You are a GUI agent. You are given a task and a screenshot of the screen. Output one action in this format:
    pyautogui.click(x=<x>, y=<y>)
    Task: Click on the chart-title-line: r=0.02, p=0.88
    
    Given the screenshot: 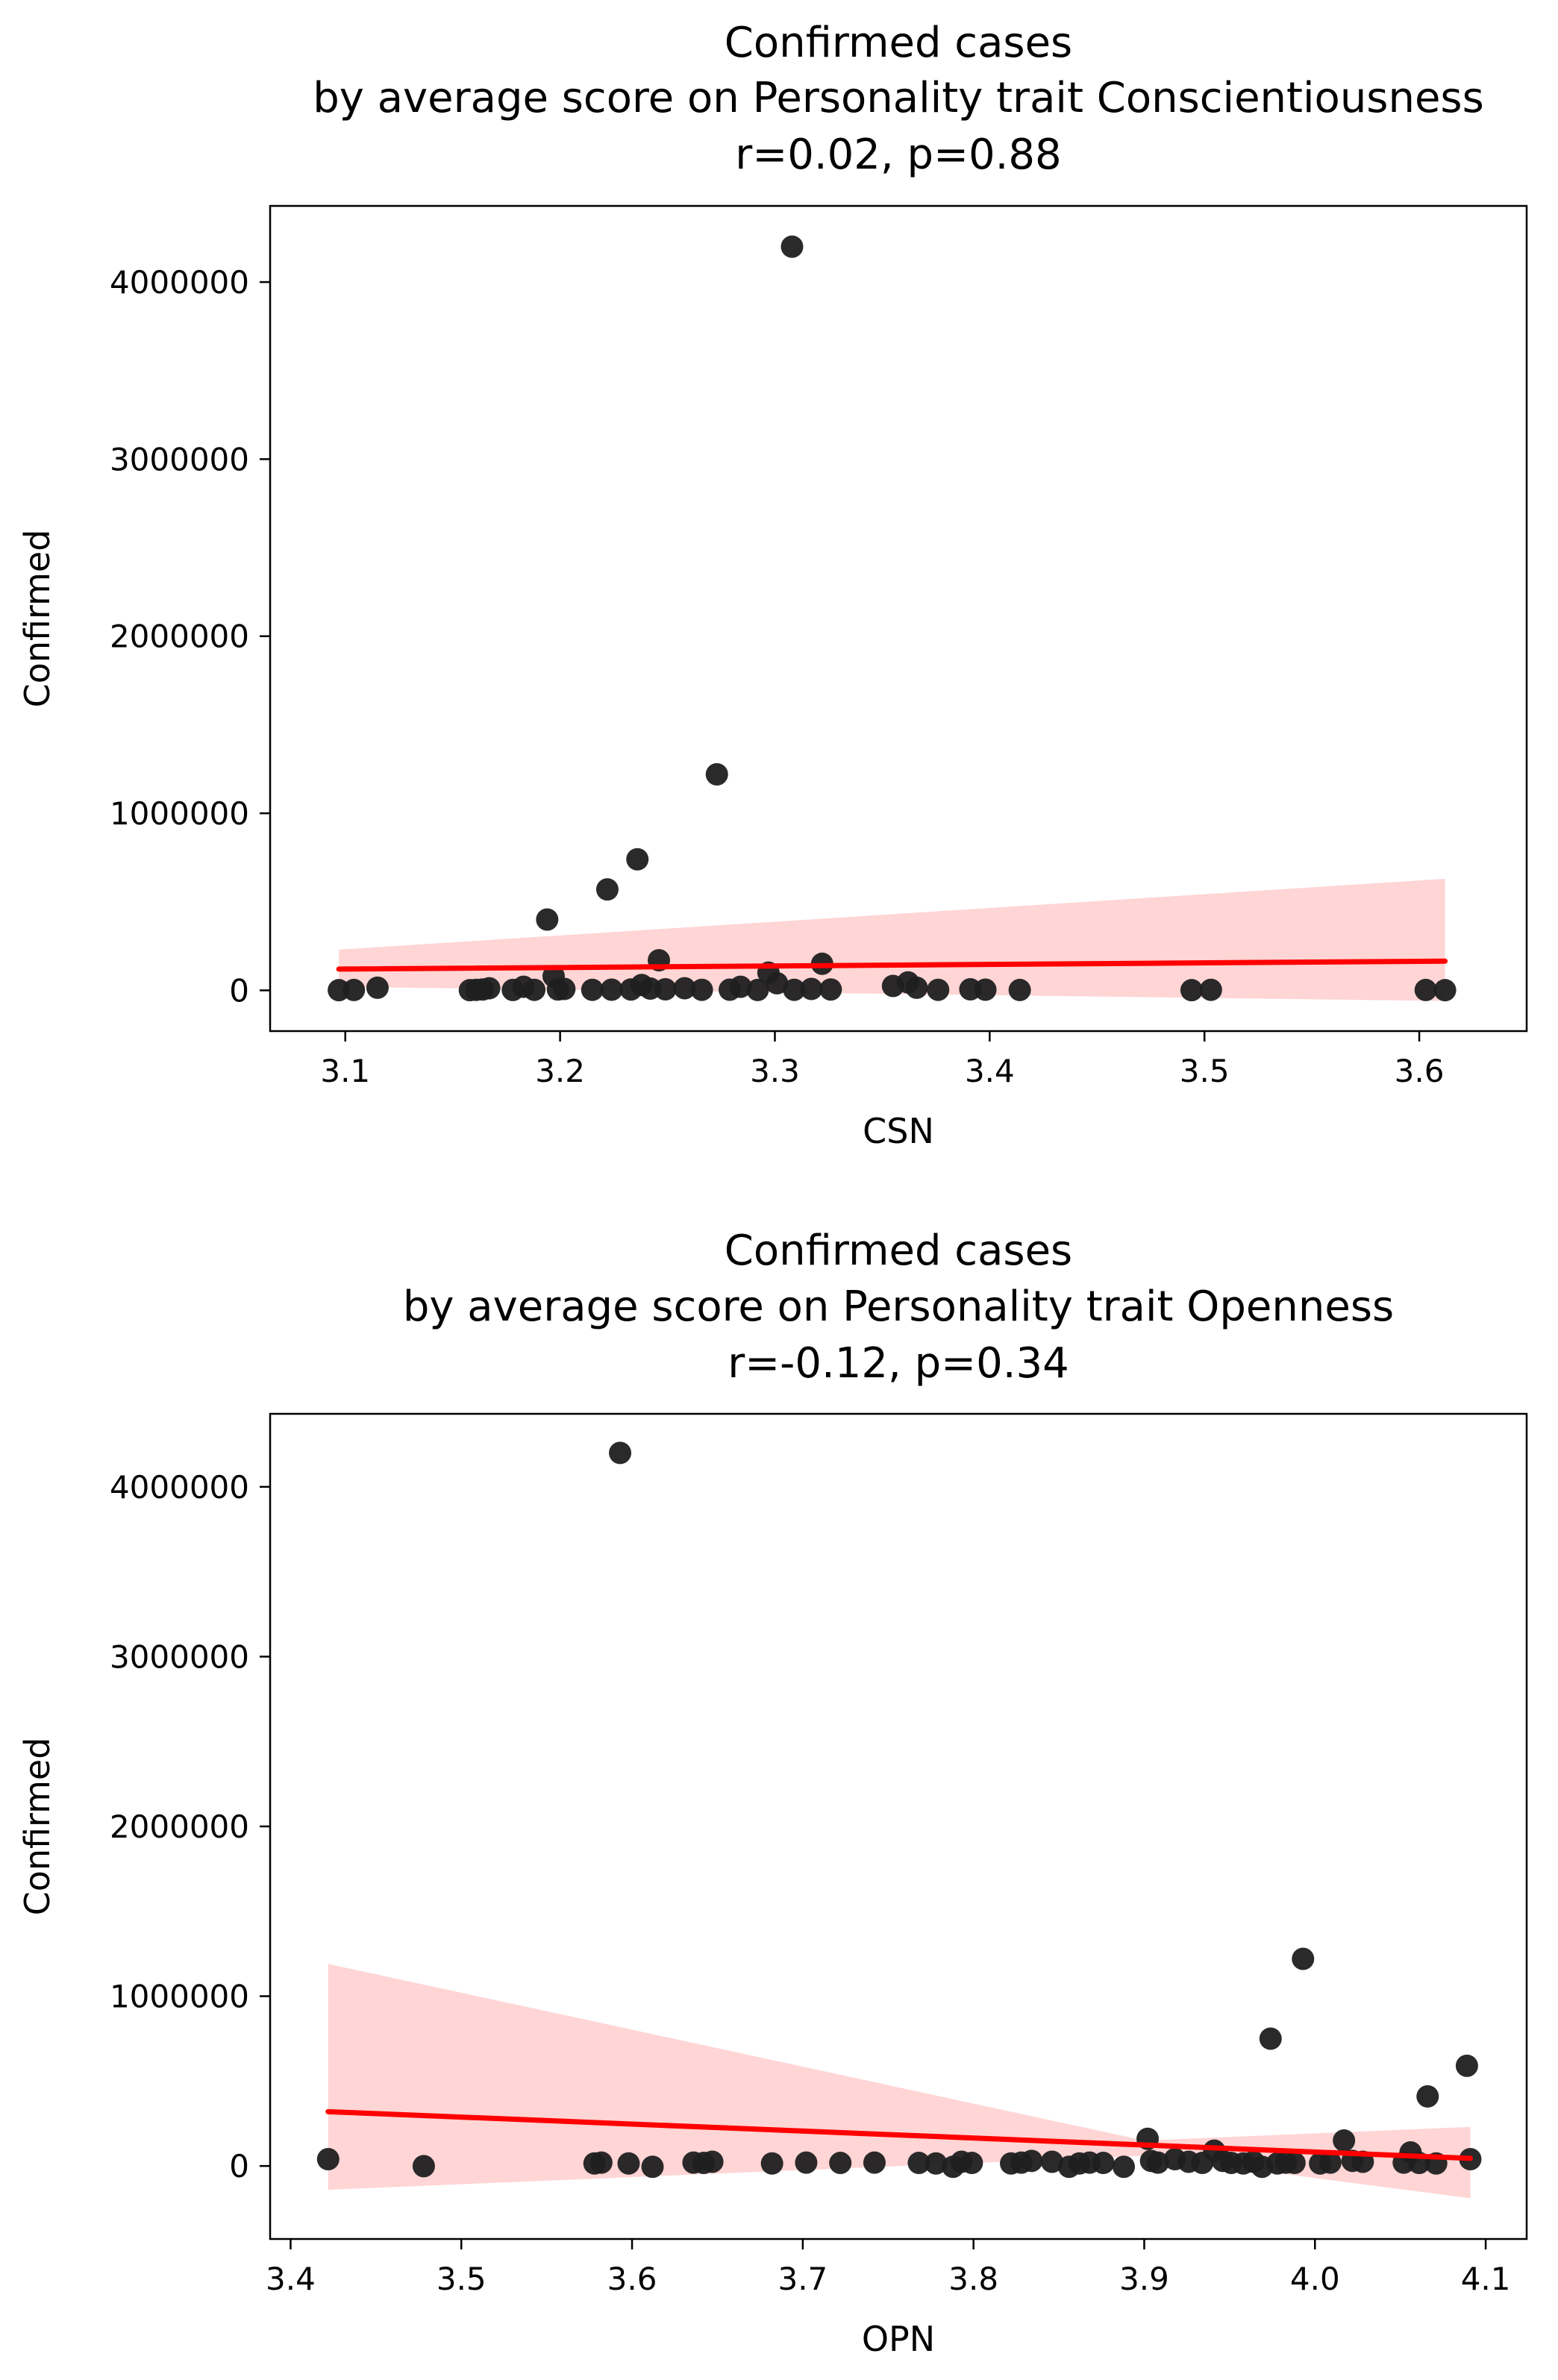 What is the action you would take?
    pyautogui.click(x=898, y=155)
    